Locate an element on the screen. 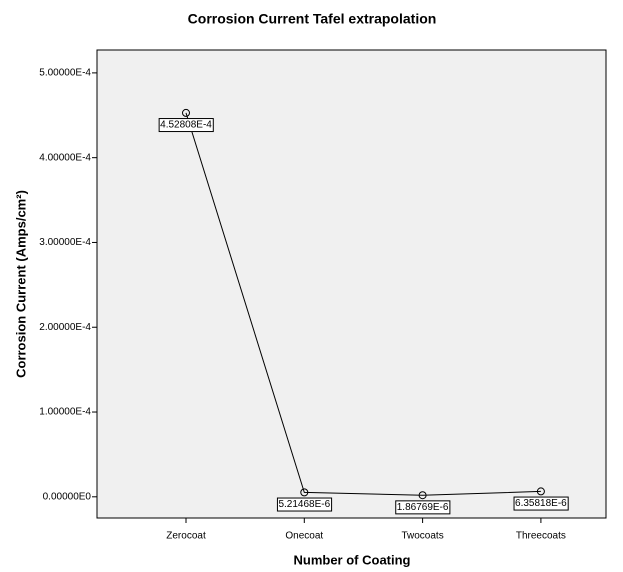 Image resolution: width=623 pixels, height=572 pixels. x-tick-label: Threecoats is located at coordinates (541, 536).